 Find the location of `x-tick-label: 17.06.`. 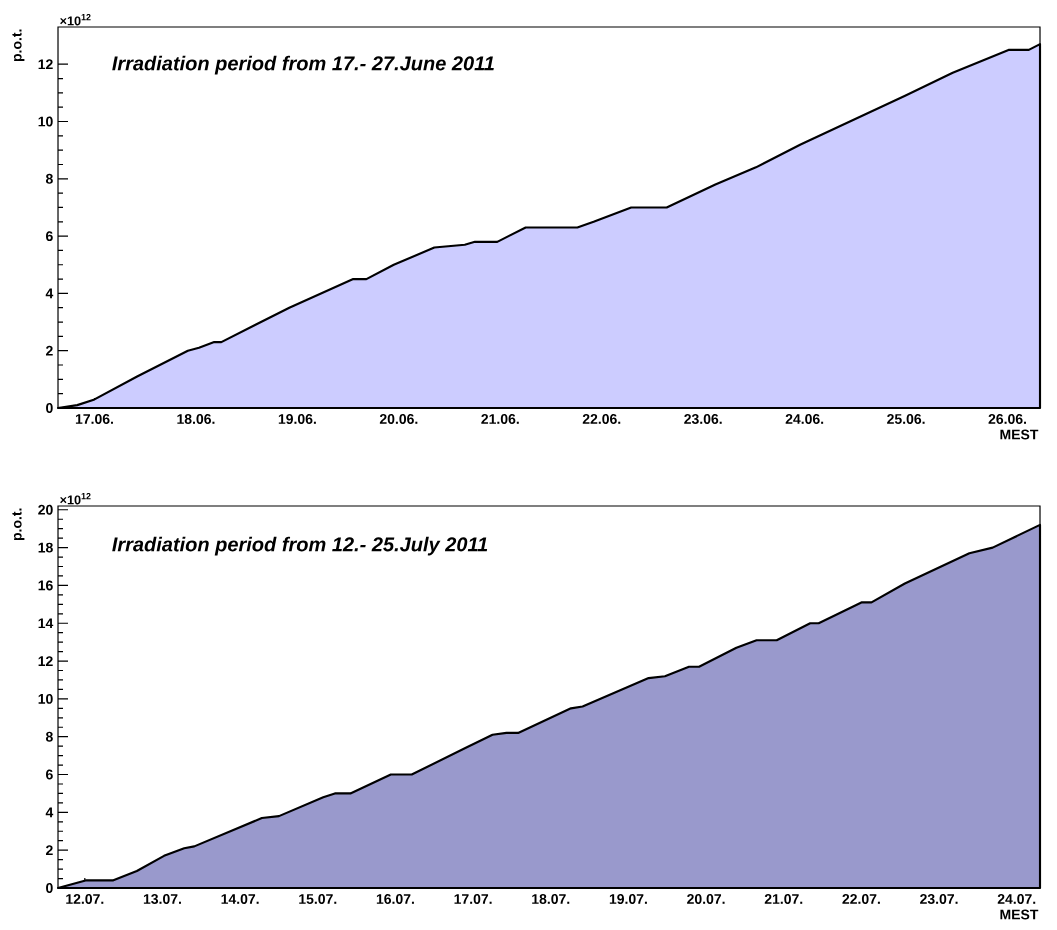

x-tick-label: 17.06. is located at coordinates (94, 419).